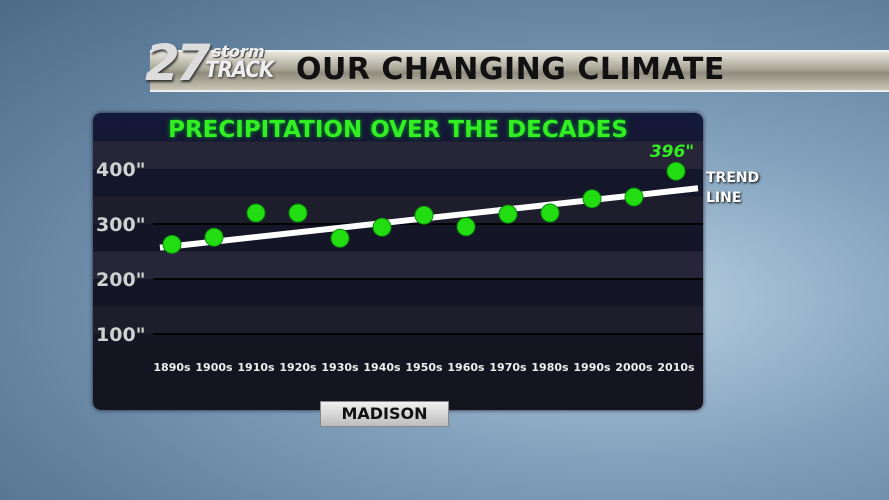  I want to click on y-tick-label: 400", so click(121, 170).